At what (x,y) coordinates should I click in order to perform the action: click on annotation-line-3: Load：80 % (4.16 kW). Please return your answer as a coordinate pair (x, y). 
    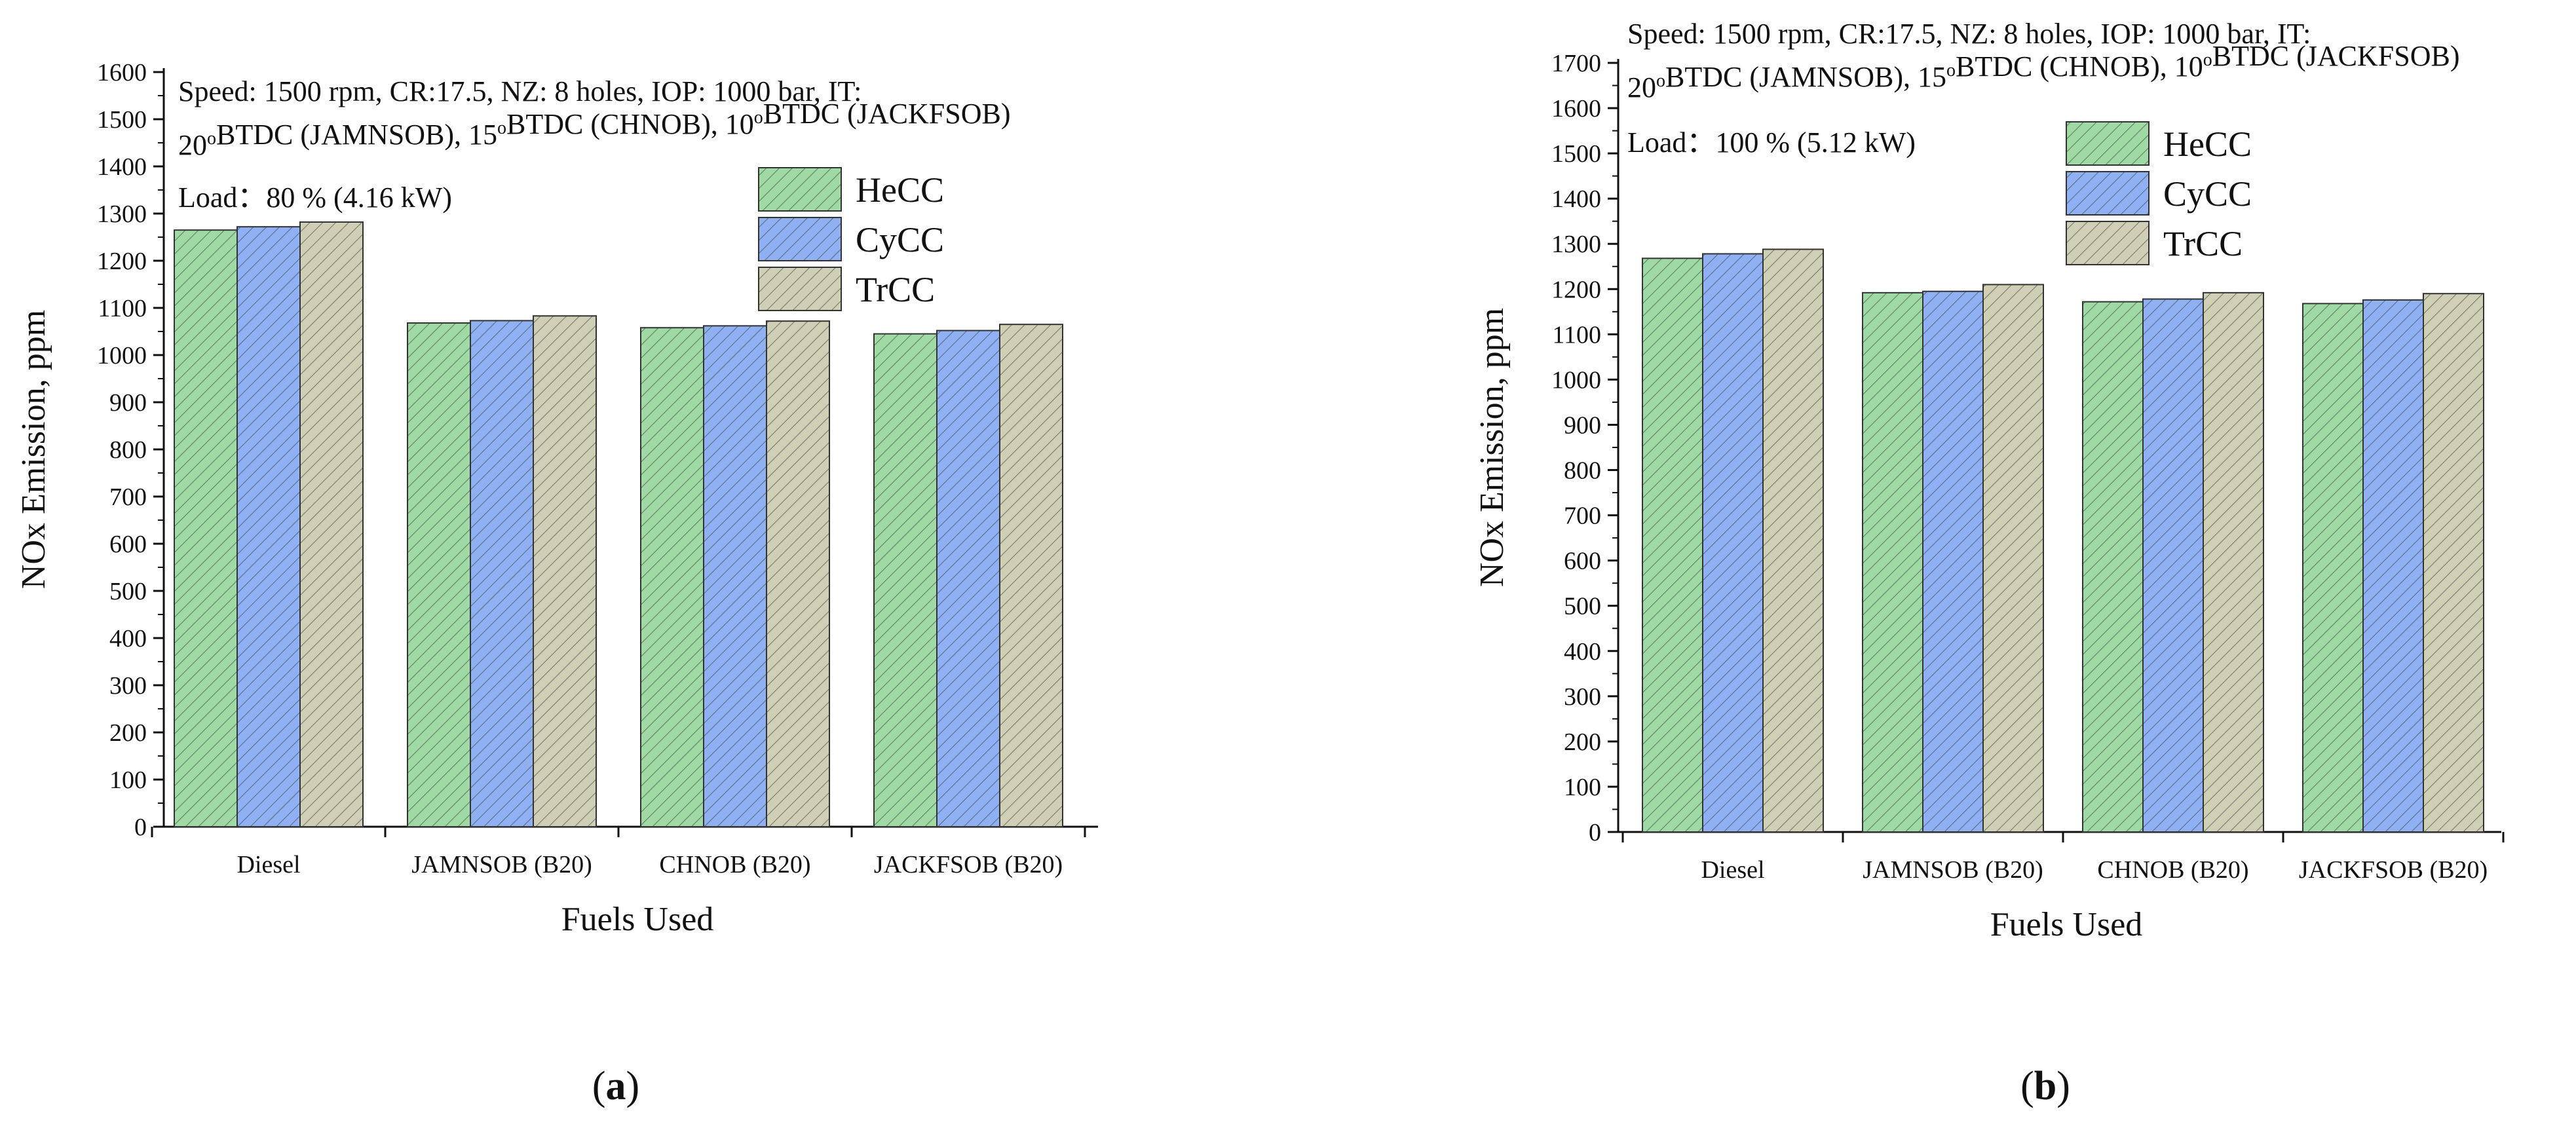
    Looking at the image, I should click on (315, 197).